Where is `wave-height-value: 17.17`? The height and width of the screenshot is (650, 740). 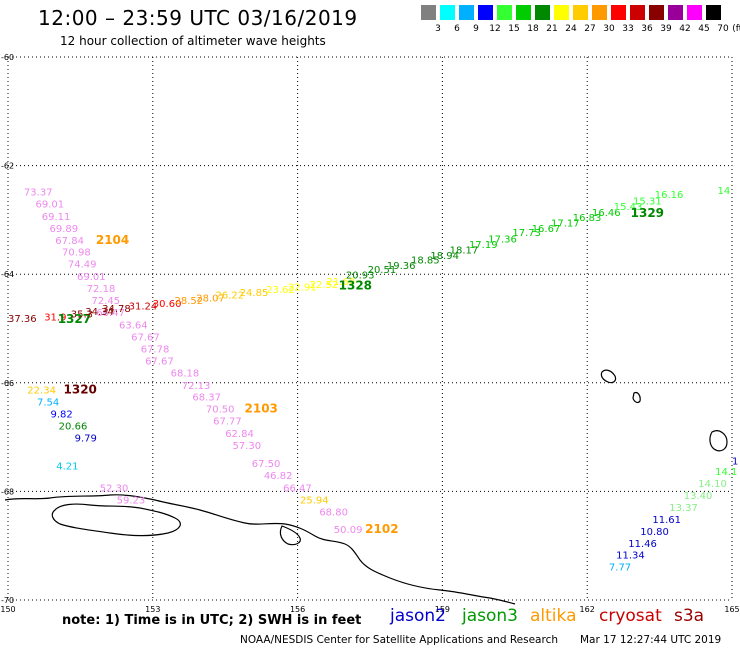 wave-height-value: 17.17 is located at coordinates (565, 223).